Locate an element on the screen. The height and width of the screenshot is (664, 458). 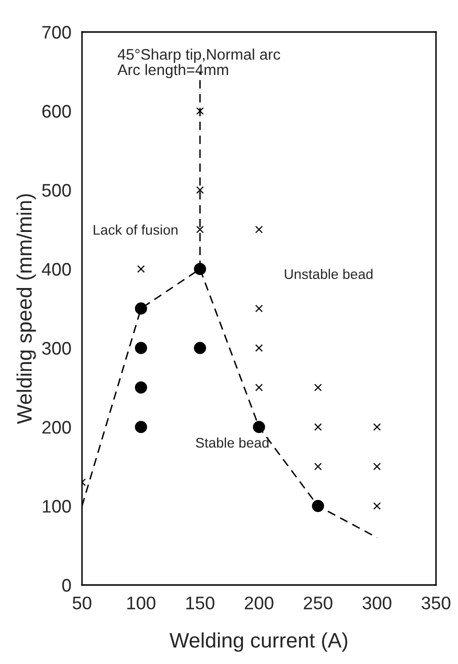
y-tick-label: 200 is located at coordinates (56, 427).